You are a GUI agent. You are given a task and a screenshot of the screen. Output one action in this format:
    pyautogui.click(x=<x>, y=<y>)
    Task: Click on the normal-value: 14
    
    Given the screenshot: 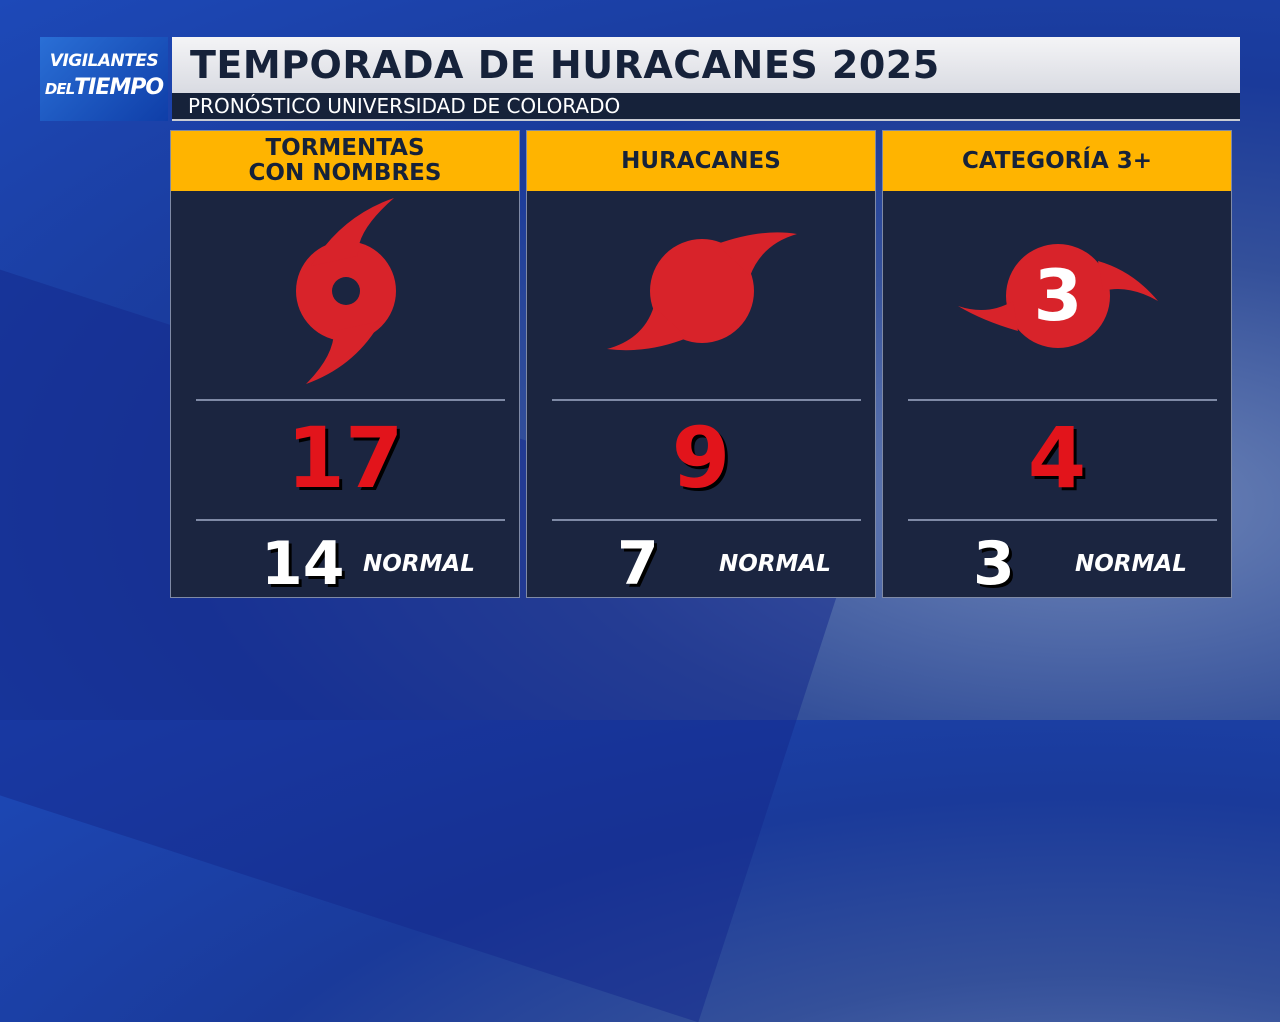 What is the action you would take?
    pyautogui.click(x=303, y=564)
    